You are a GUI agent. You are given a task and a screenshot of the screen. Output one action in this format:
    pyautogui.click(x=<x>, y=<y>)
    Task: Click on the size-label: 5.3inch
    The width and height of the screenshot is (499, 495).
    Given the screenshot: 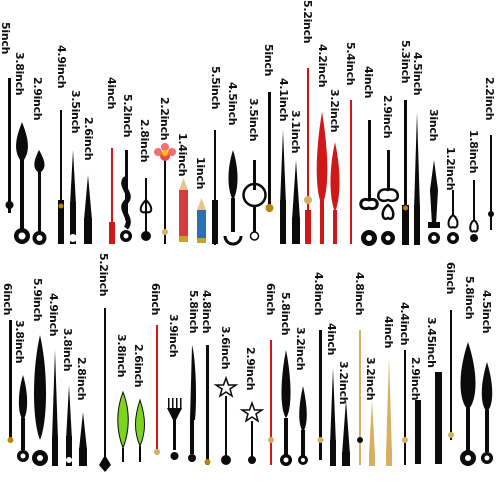 What is the action you would take?
    pyautogui.click(x=405, y=61)
    